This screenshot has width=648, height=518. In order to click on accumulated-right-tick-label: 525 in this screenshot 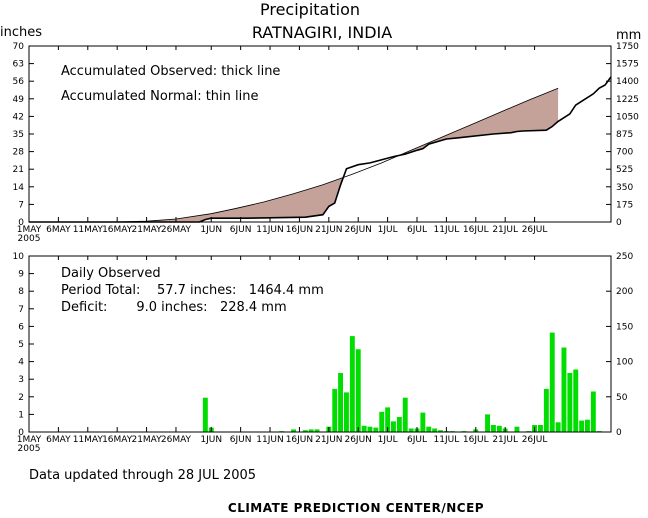, I will do `click(624, 170)`.